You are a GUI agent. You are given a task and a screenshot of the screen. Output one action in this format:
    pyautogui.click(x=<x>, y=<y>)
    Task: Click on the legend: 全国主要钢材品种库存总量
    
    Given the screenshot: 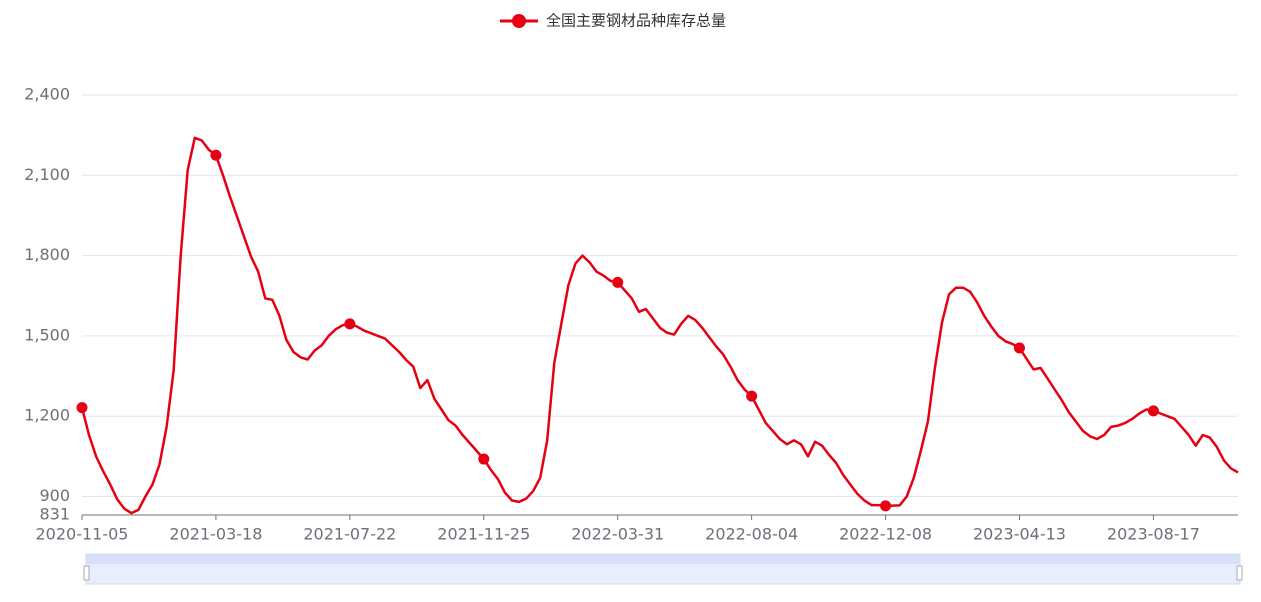 What is the action you would take?
    pyautogui.click(x=613, y=21)
    